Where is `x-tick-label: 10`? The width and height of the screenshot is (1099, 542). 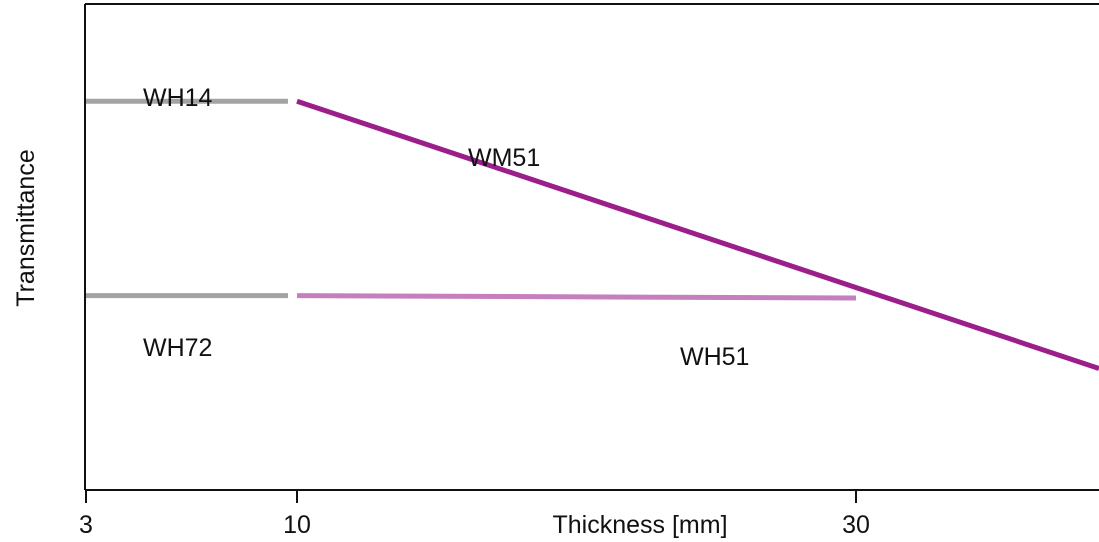 x-tick-label: 10 is located at coordinates (297, 525).